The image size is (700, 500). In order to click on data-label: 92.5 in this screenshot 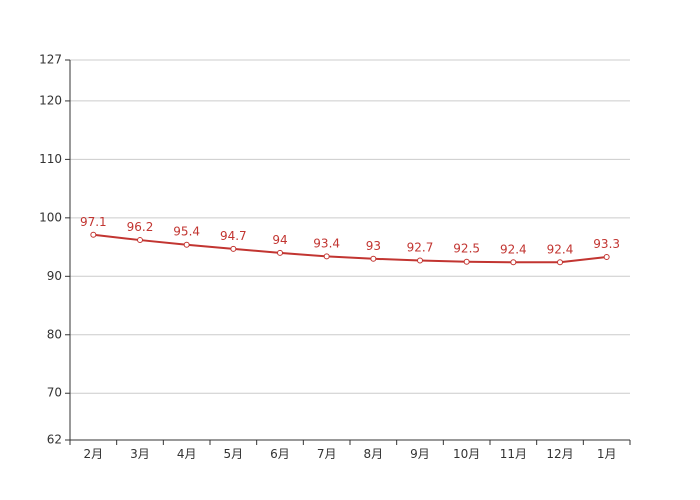, I will do `click(466, 249)`.